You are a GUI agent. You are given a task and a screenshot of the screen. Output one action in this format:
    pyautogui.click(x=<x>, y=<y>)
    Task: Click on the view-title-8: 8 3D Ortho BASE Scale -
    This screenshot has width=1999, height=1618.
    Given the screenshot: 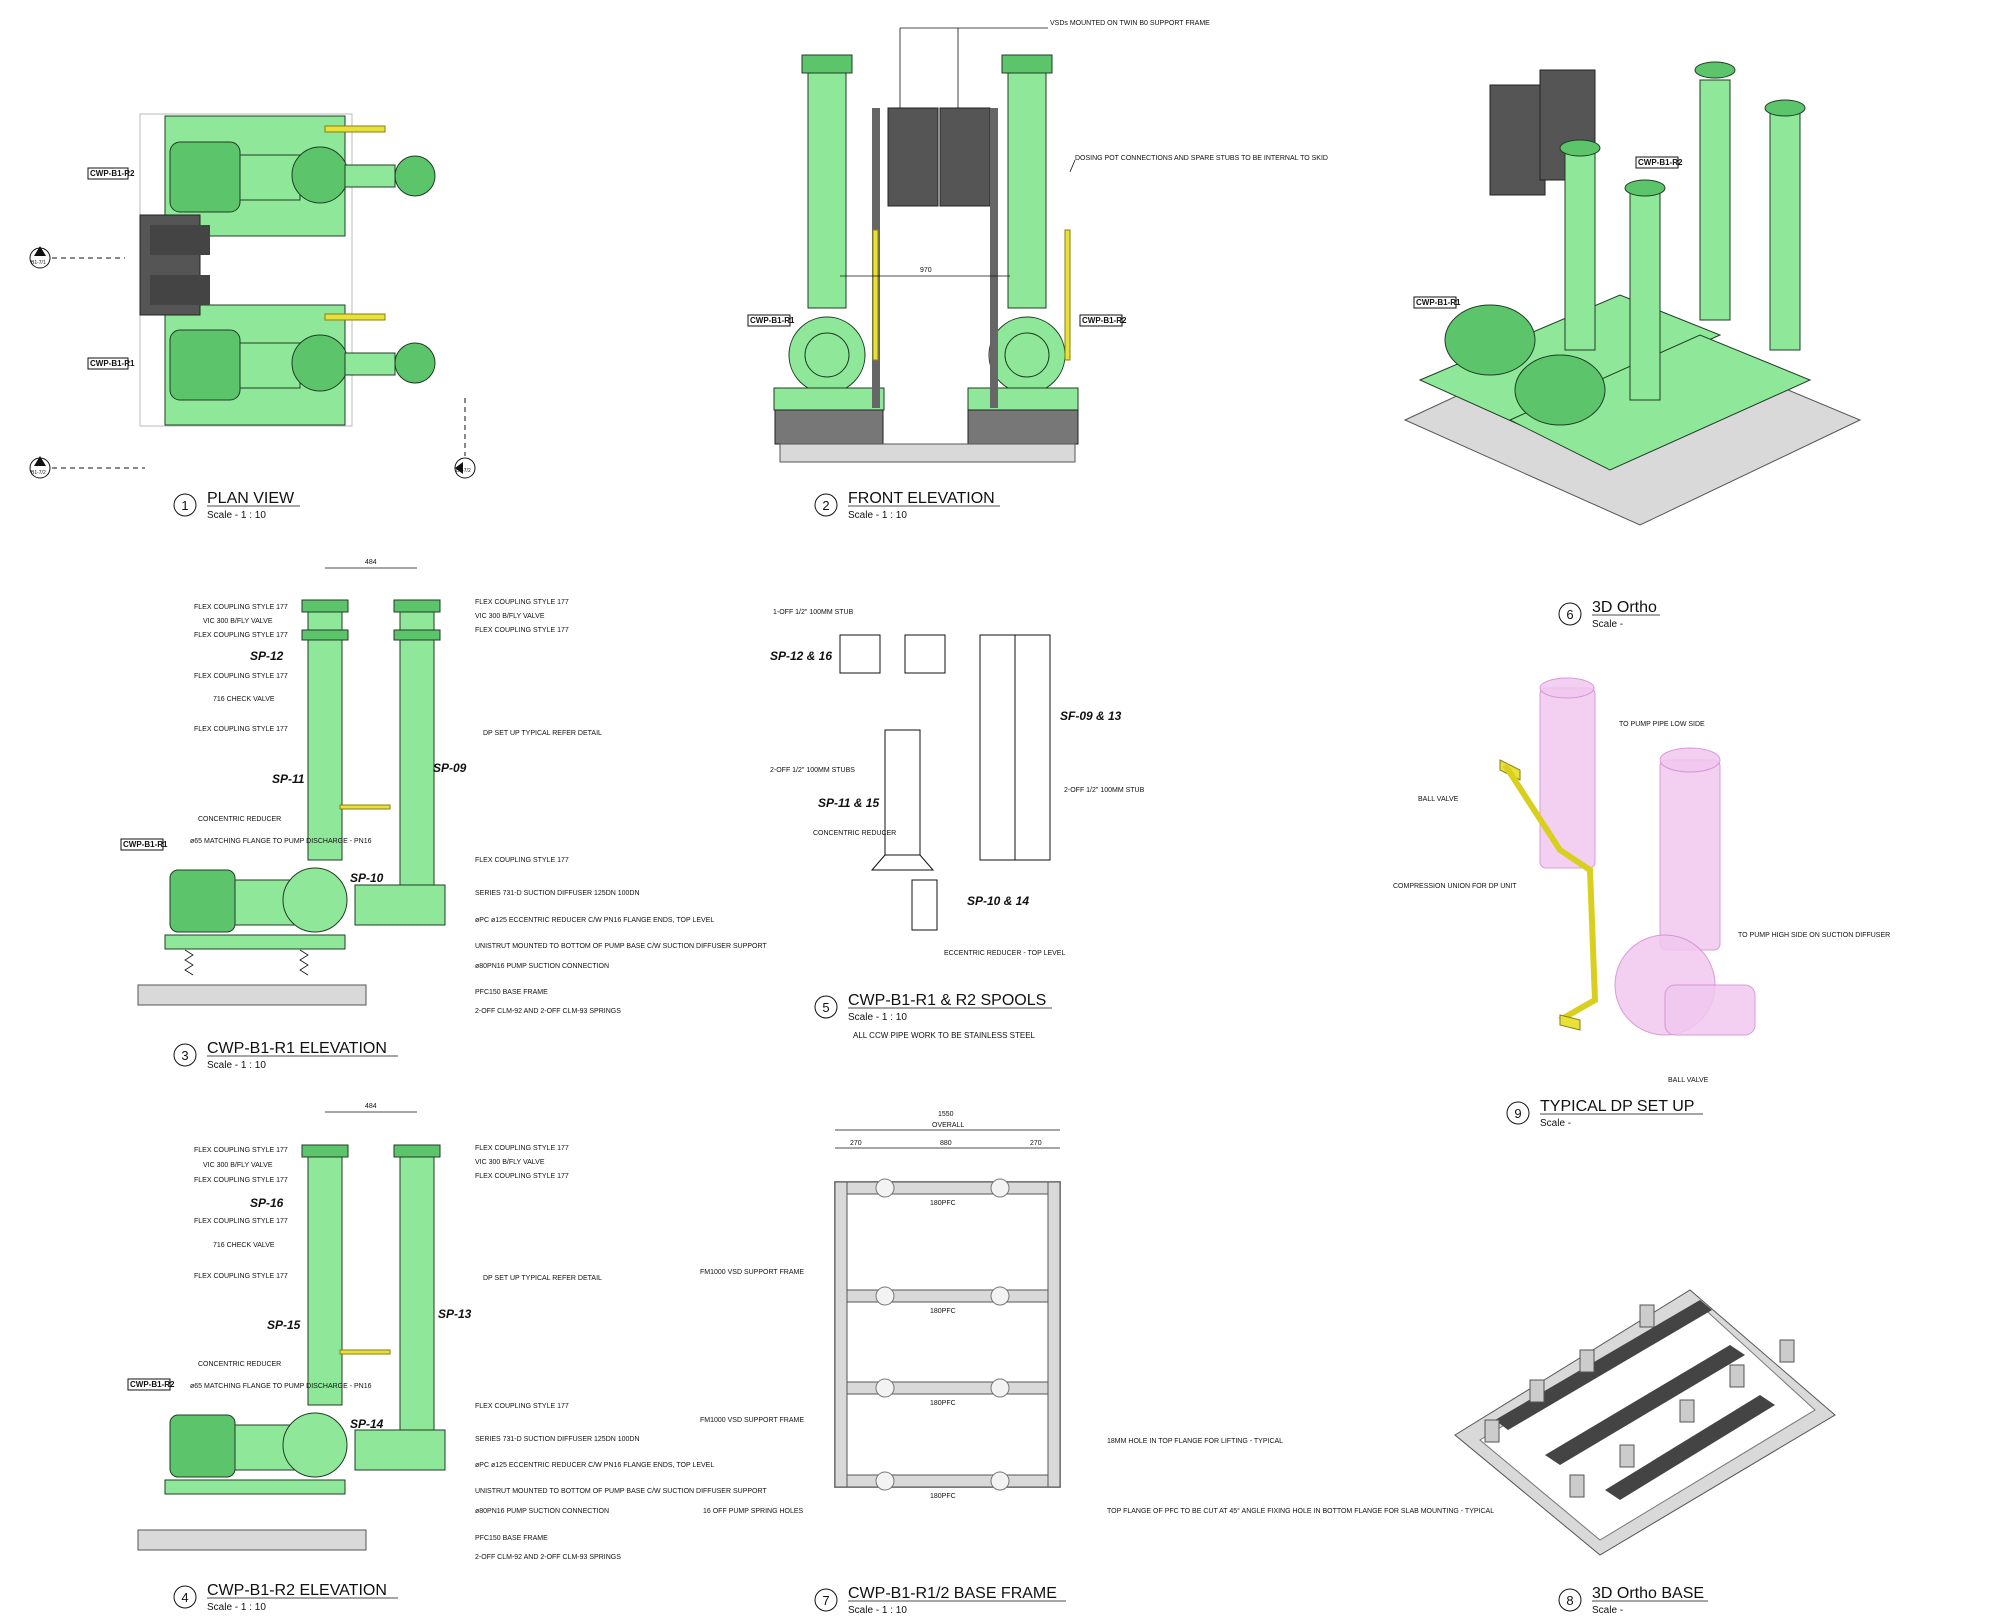 What is the action you would take?
    pyautogui.click(x=1633, y=1600)
    